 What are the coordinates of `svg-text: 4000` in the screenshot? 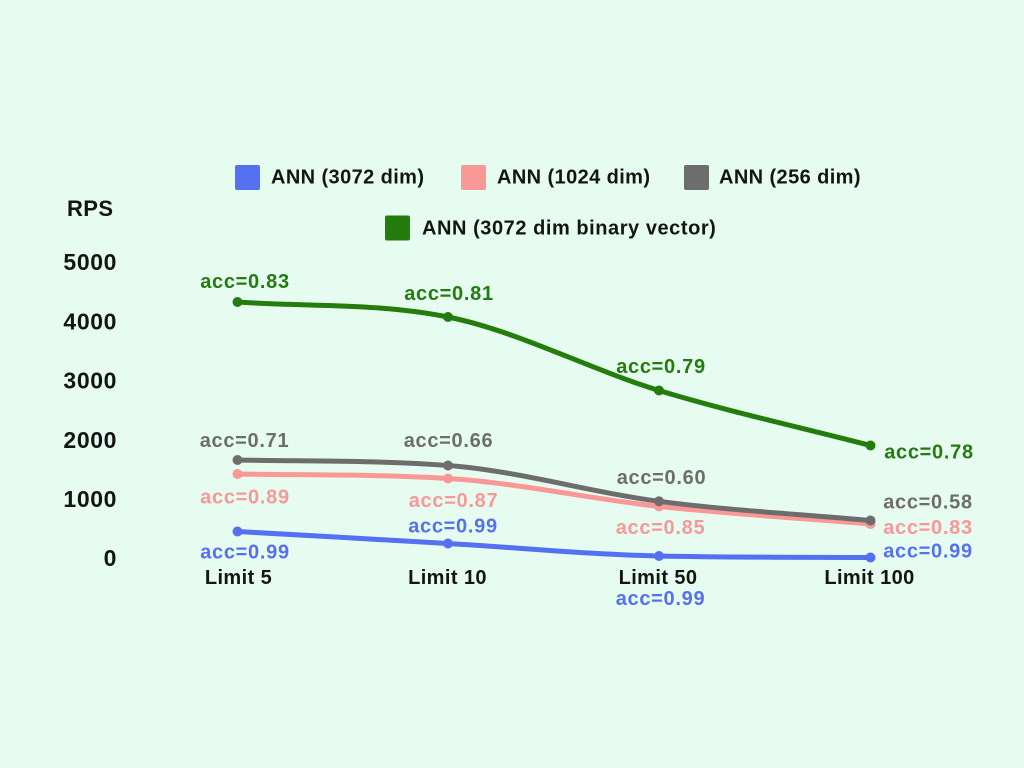 It's located at (90, 321).